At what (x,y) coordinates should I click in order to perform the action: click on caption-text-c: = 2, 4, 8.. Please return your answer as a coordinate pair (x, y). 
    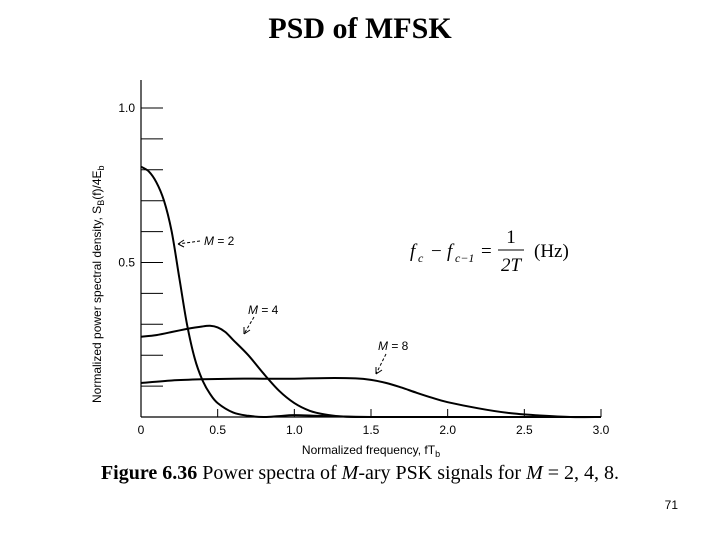
    Looking at the image, I should click on (581, 473).